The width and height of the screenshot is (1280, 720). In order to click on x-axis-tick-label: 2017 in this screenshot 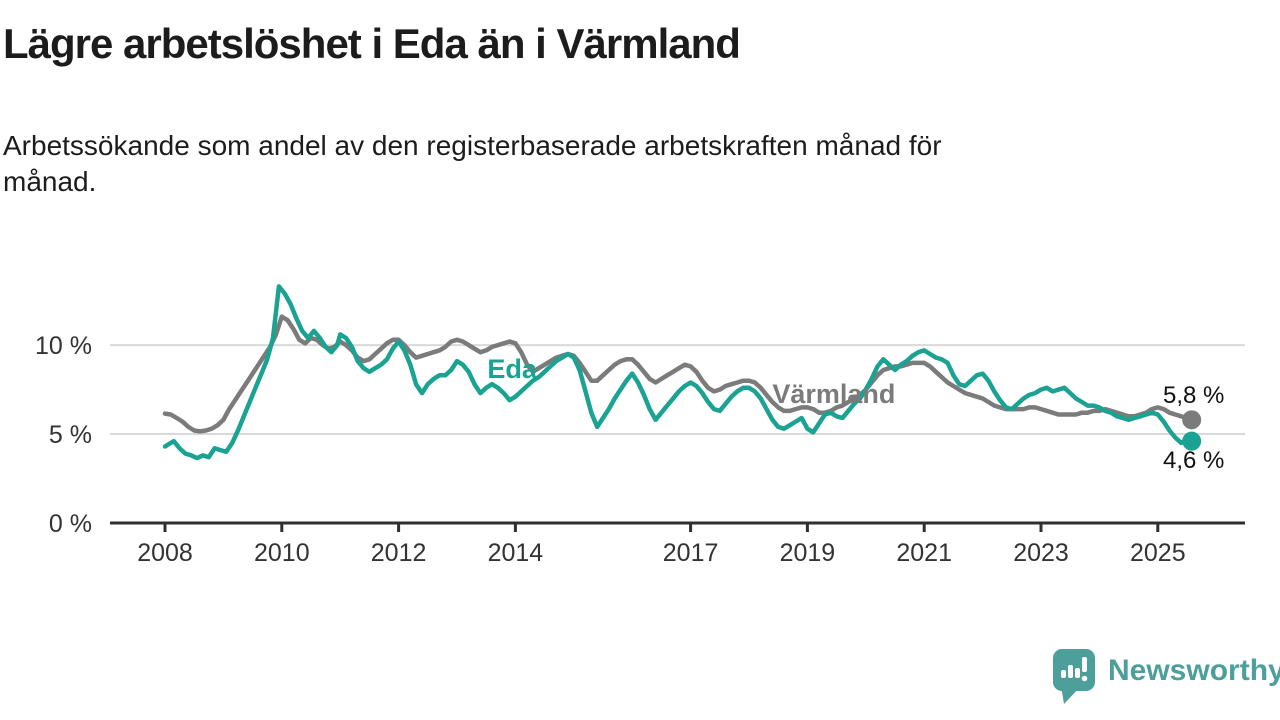, I will do `click(691, 553)`.